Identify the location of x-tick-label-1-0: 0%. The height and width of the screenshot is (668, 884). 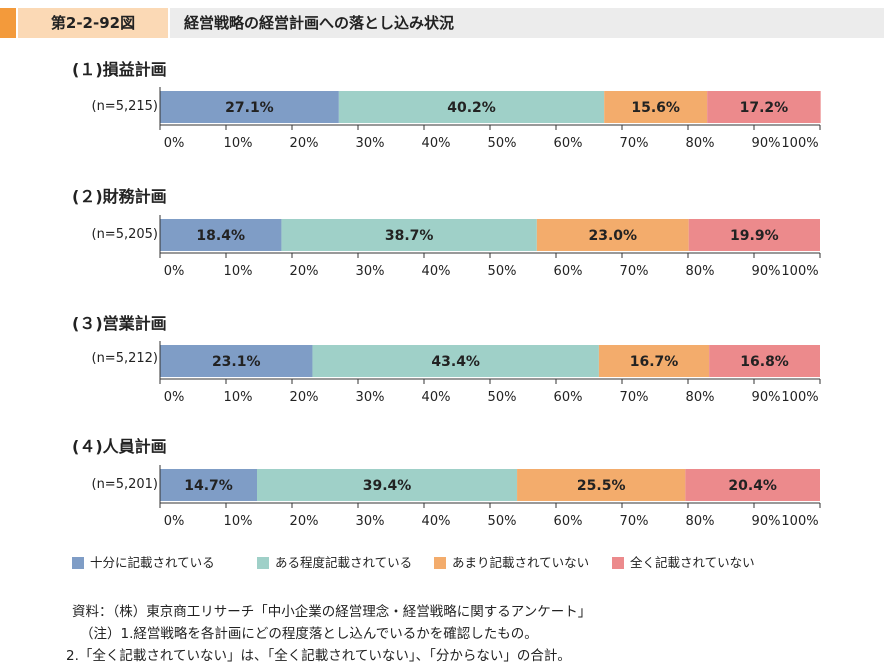
(174, 143).